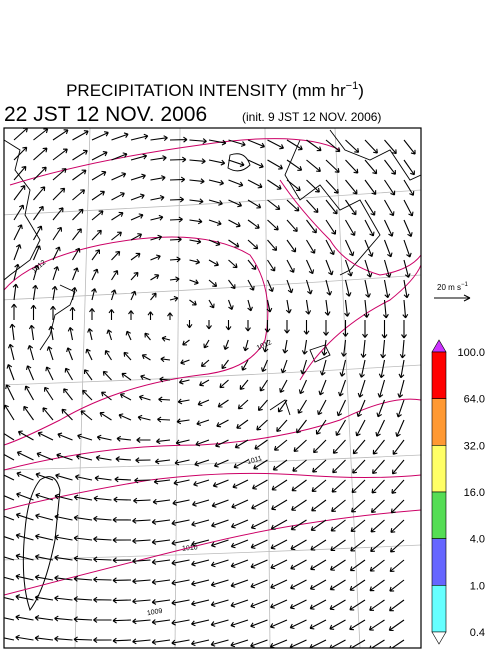 This screenshot has width=500, height=650. I want to click on isobar-label: 1009, so click(154, 613).